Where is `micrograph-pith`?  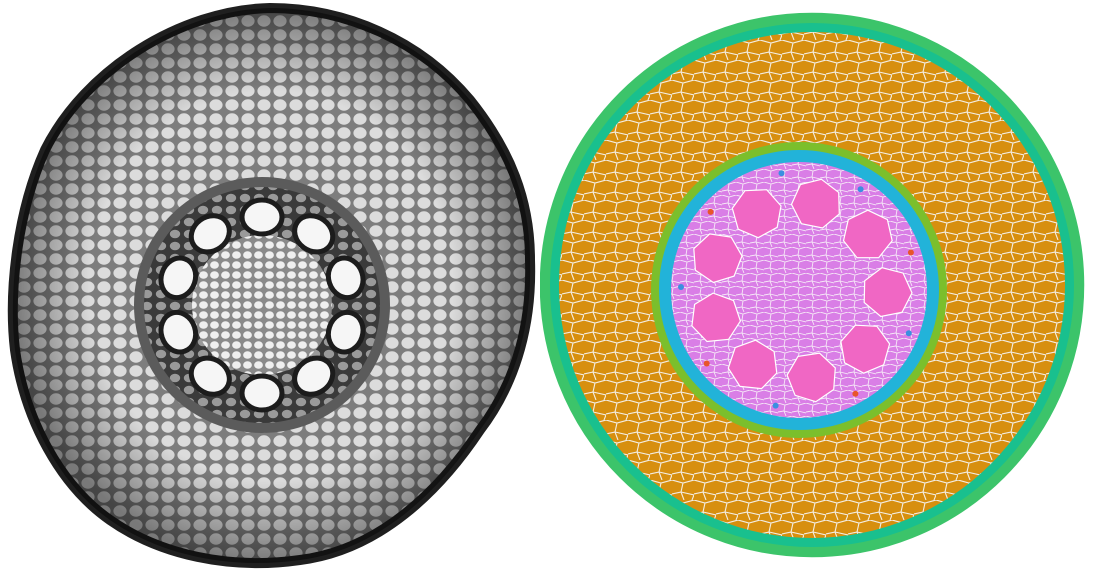 micrograph-pith is located at coordinates (262, 305).